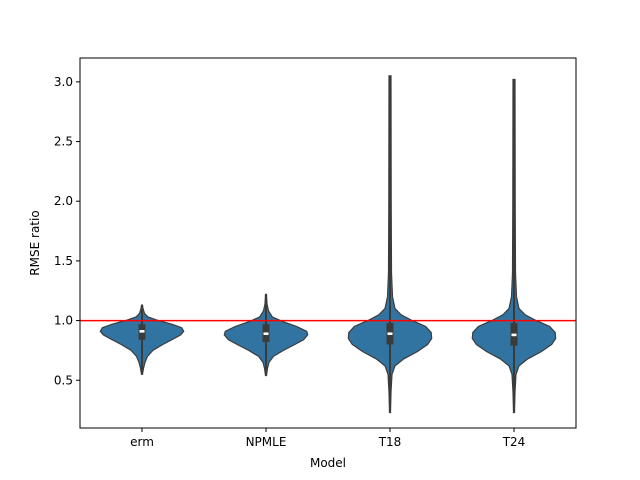  Describe the element at coordinates (390, 334) in the screenshot. I see `median-marker-T18` at that location.